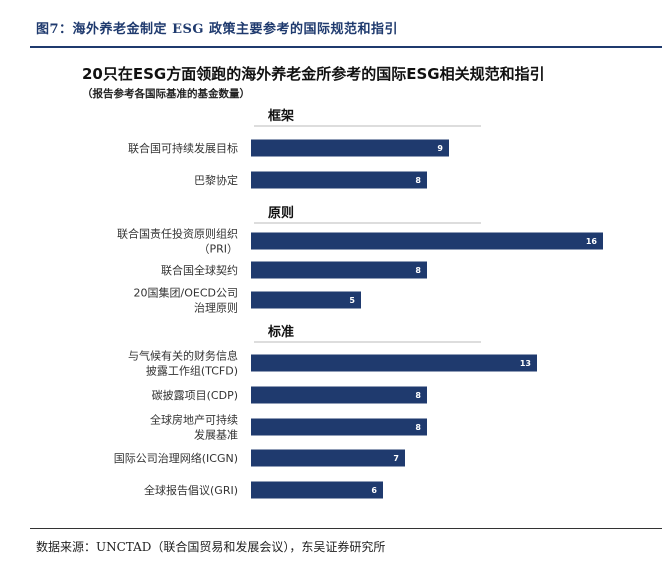 The image size is (664, 575). Describe the element at coordinates (195, 395) in the screenshot. I see `category-label: 碳披露项目(CDP)` at that location.